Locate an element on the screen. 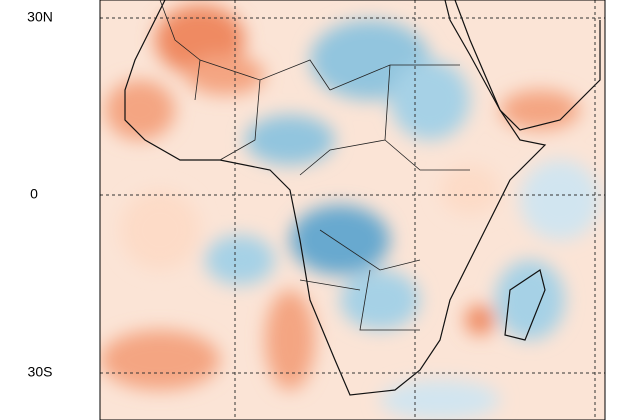 The width and height of the screenshot is (629, 420). lat-label: 30N is located at coordinates (40, 17).